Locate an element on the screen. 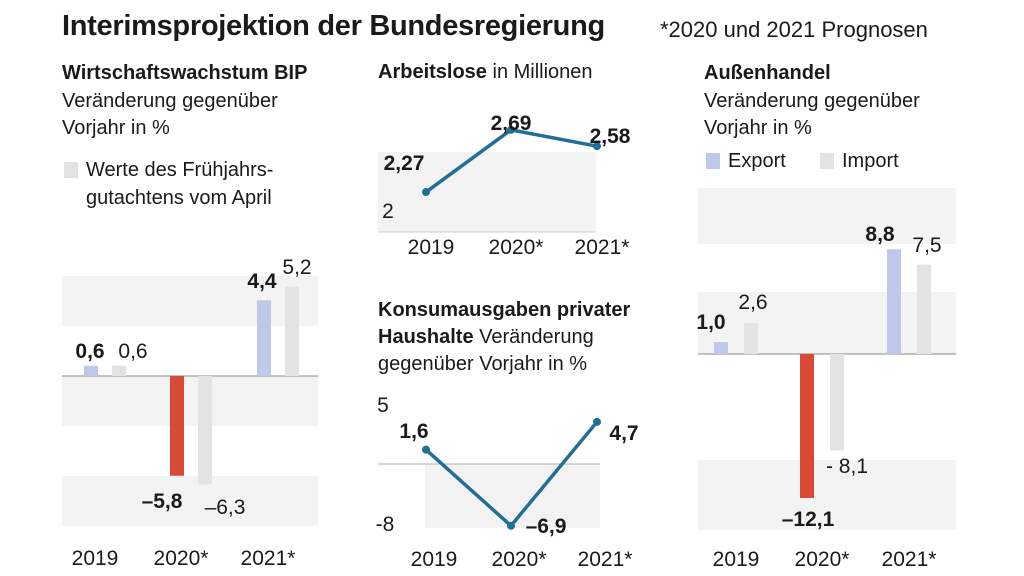  cons-heading-line2: Haushalte Veränderung is located at coordinates (486, 337).